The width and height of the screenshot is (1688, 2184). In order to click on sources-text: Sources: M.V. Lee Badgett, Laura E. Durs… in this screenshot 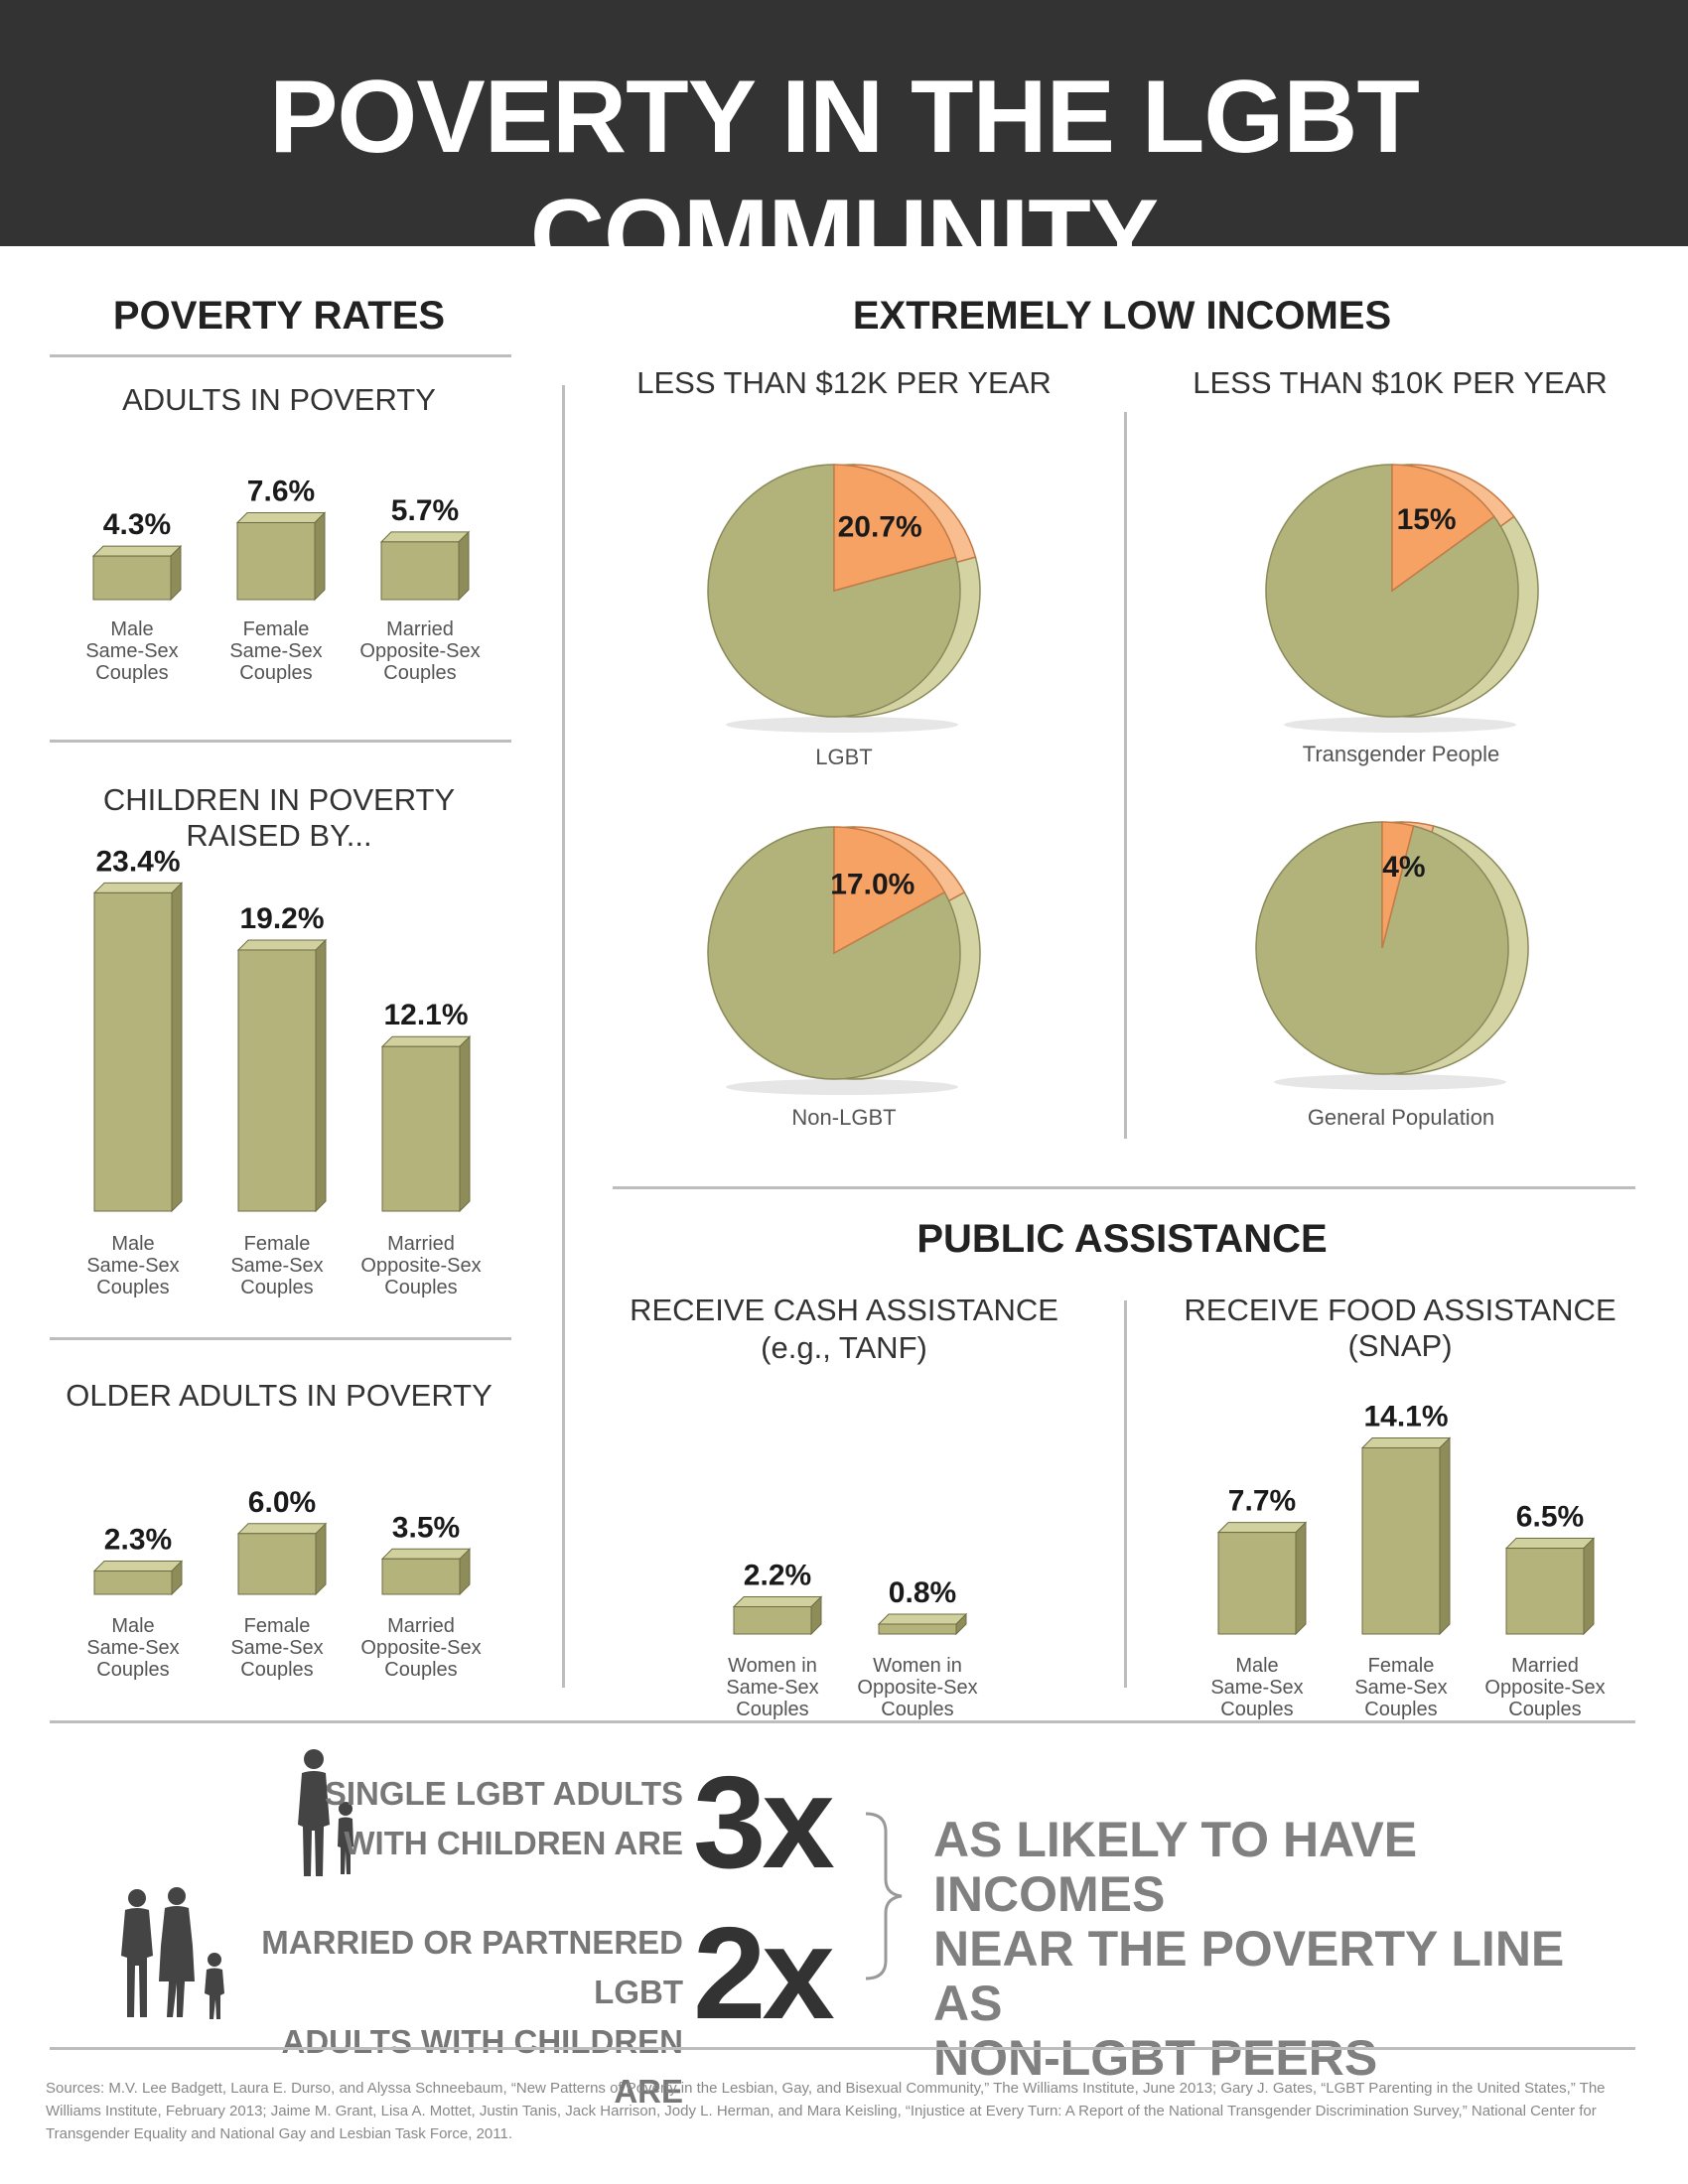, I will do `click(826, 2111)`.